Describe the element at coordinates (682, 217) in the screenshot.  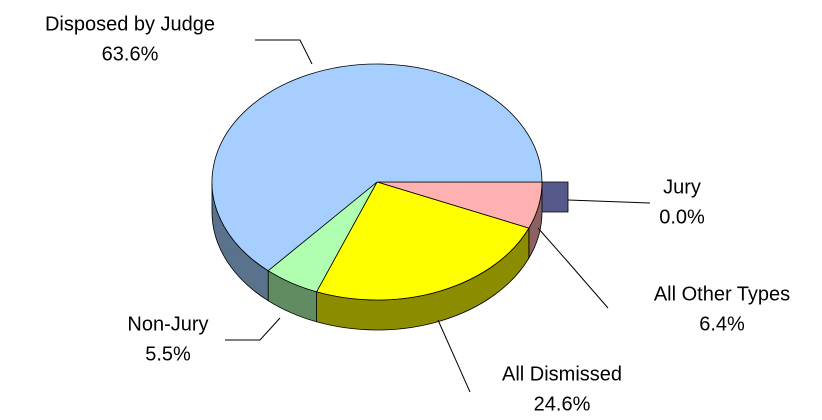
I see `slice-value-label: 0.0%` at that location.